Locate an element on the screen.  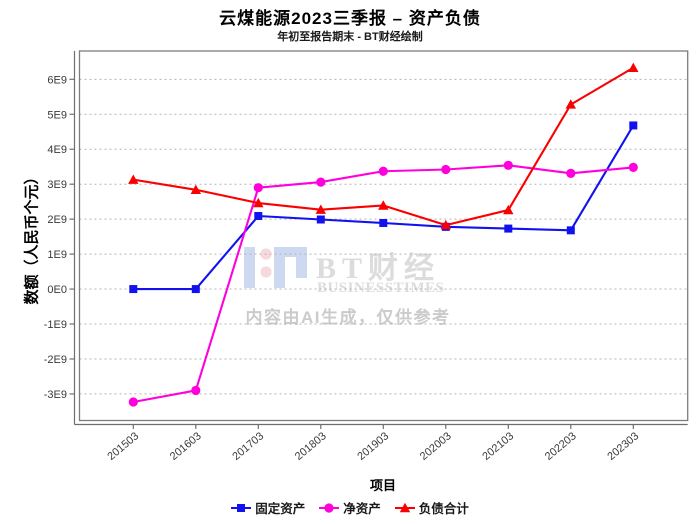
watermark-brand-en: BUSINESSTIMES is located at coordinates (381, 288).